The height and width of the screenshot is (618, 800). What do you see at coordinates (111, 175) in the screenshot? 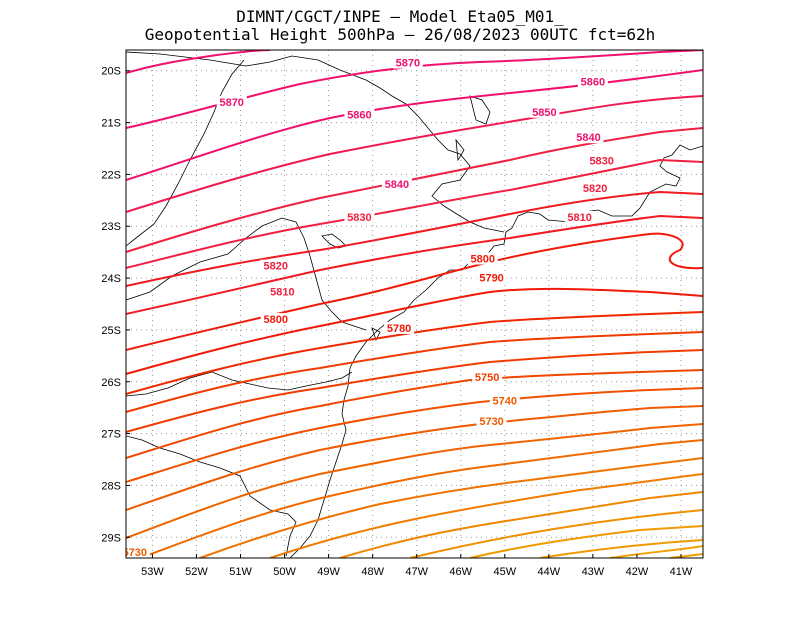
I see `lat-tick-label: 22S` at bounding box center [111, 175].